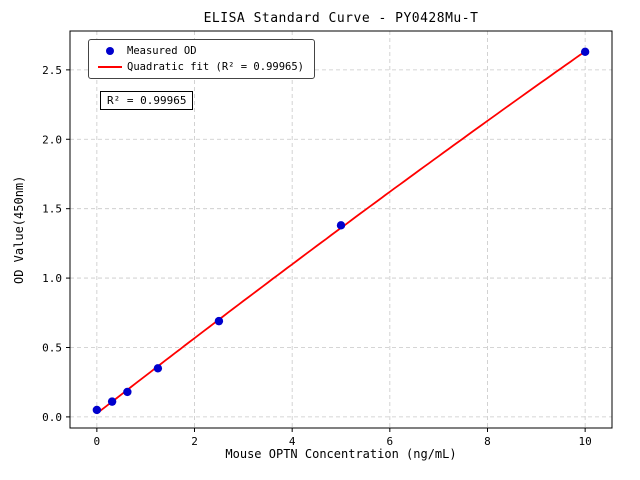 The image size is (640, 480). Describe the element at coordinates (162, 51) in the screenshot. I see `legend-label-measured-od: Measured OD` at that location.